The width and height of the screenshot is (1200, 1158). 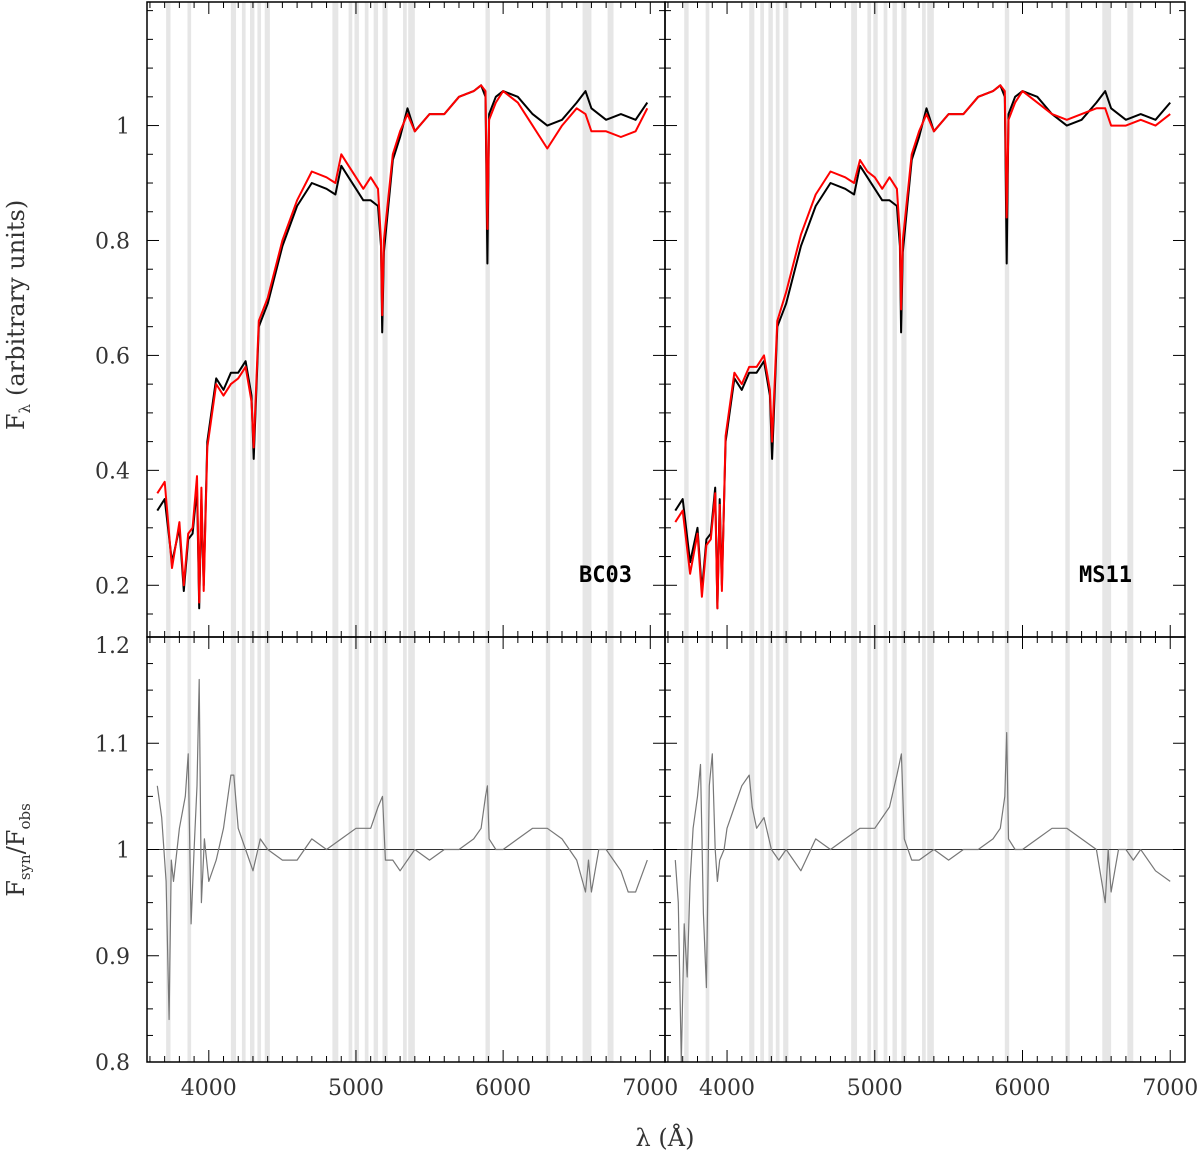 I want to click on top-y-tick-label: 0.8, so click(x=112, y=241).